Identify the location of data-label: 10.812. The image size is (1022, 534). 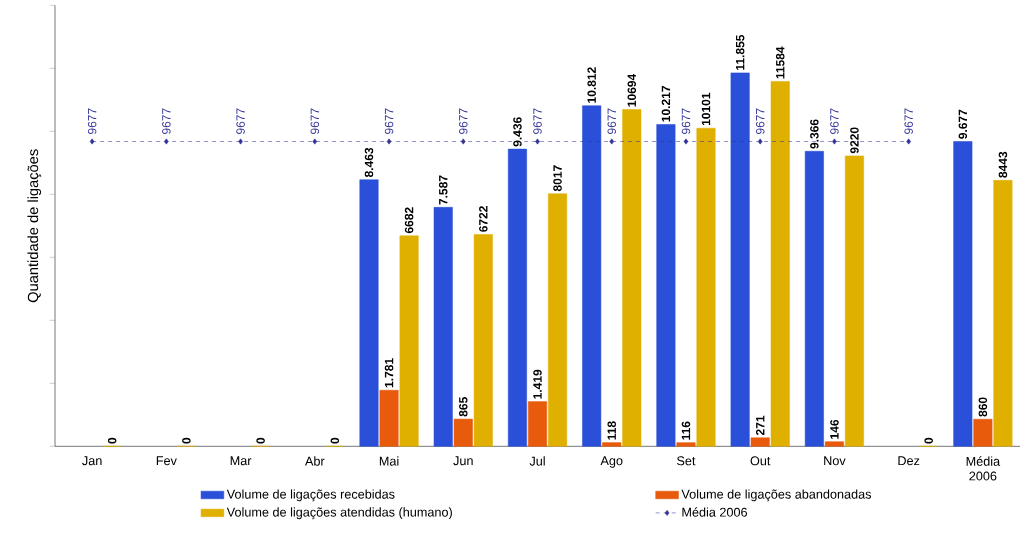
(591, 85).